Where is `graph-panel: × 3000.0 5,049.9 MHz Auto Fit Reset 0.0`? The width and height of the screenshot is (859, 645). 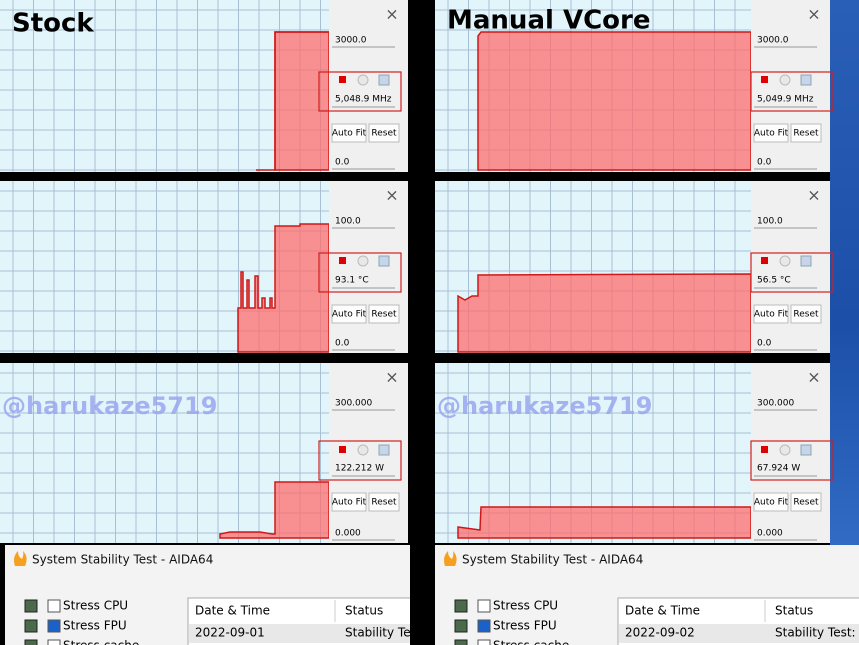 graph-panel: × 3000.0 5,049.9 MHz Auto Fit Reset 0.0 is located at coordinates (634, 86).